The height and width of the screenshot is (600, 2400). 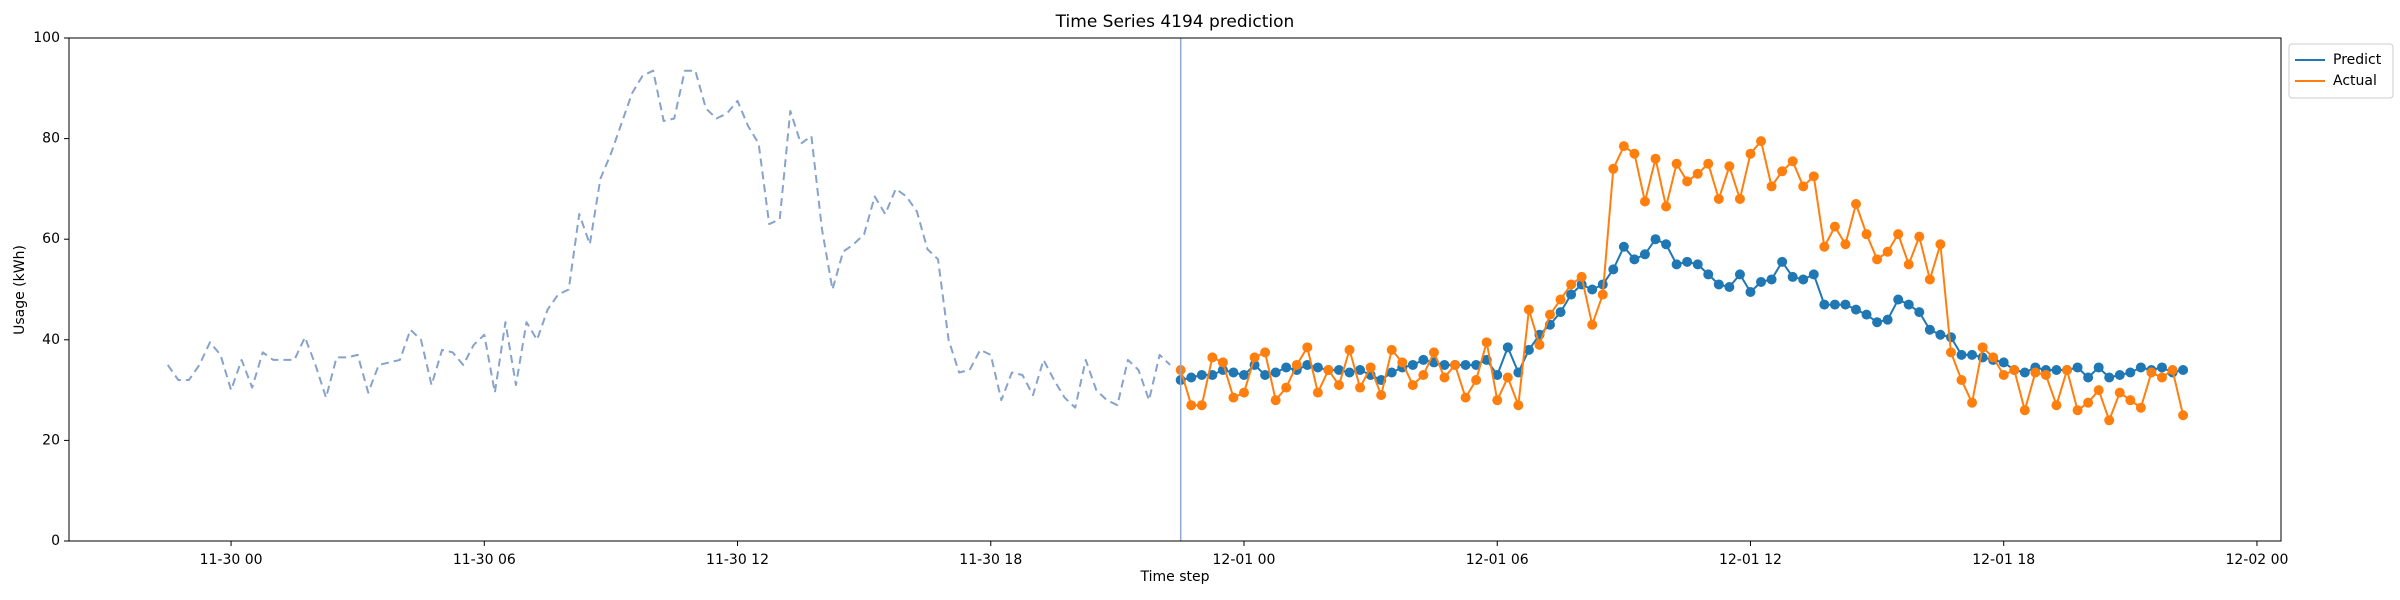 What do you see at coordinates (1497, 560) in the screenshot?
I see `x-tick-label: 12-01 06` at bounding box center [1497, 560].